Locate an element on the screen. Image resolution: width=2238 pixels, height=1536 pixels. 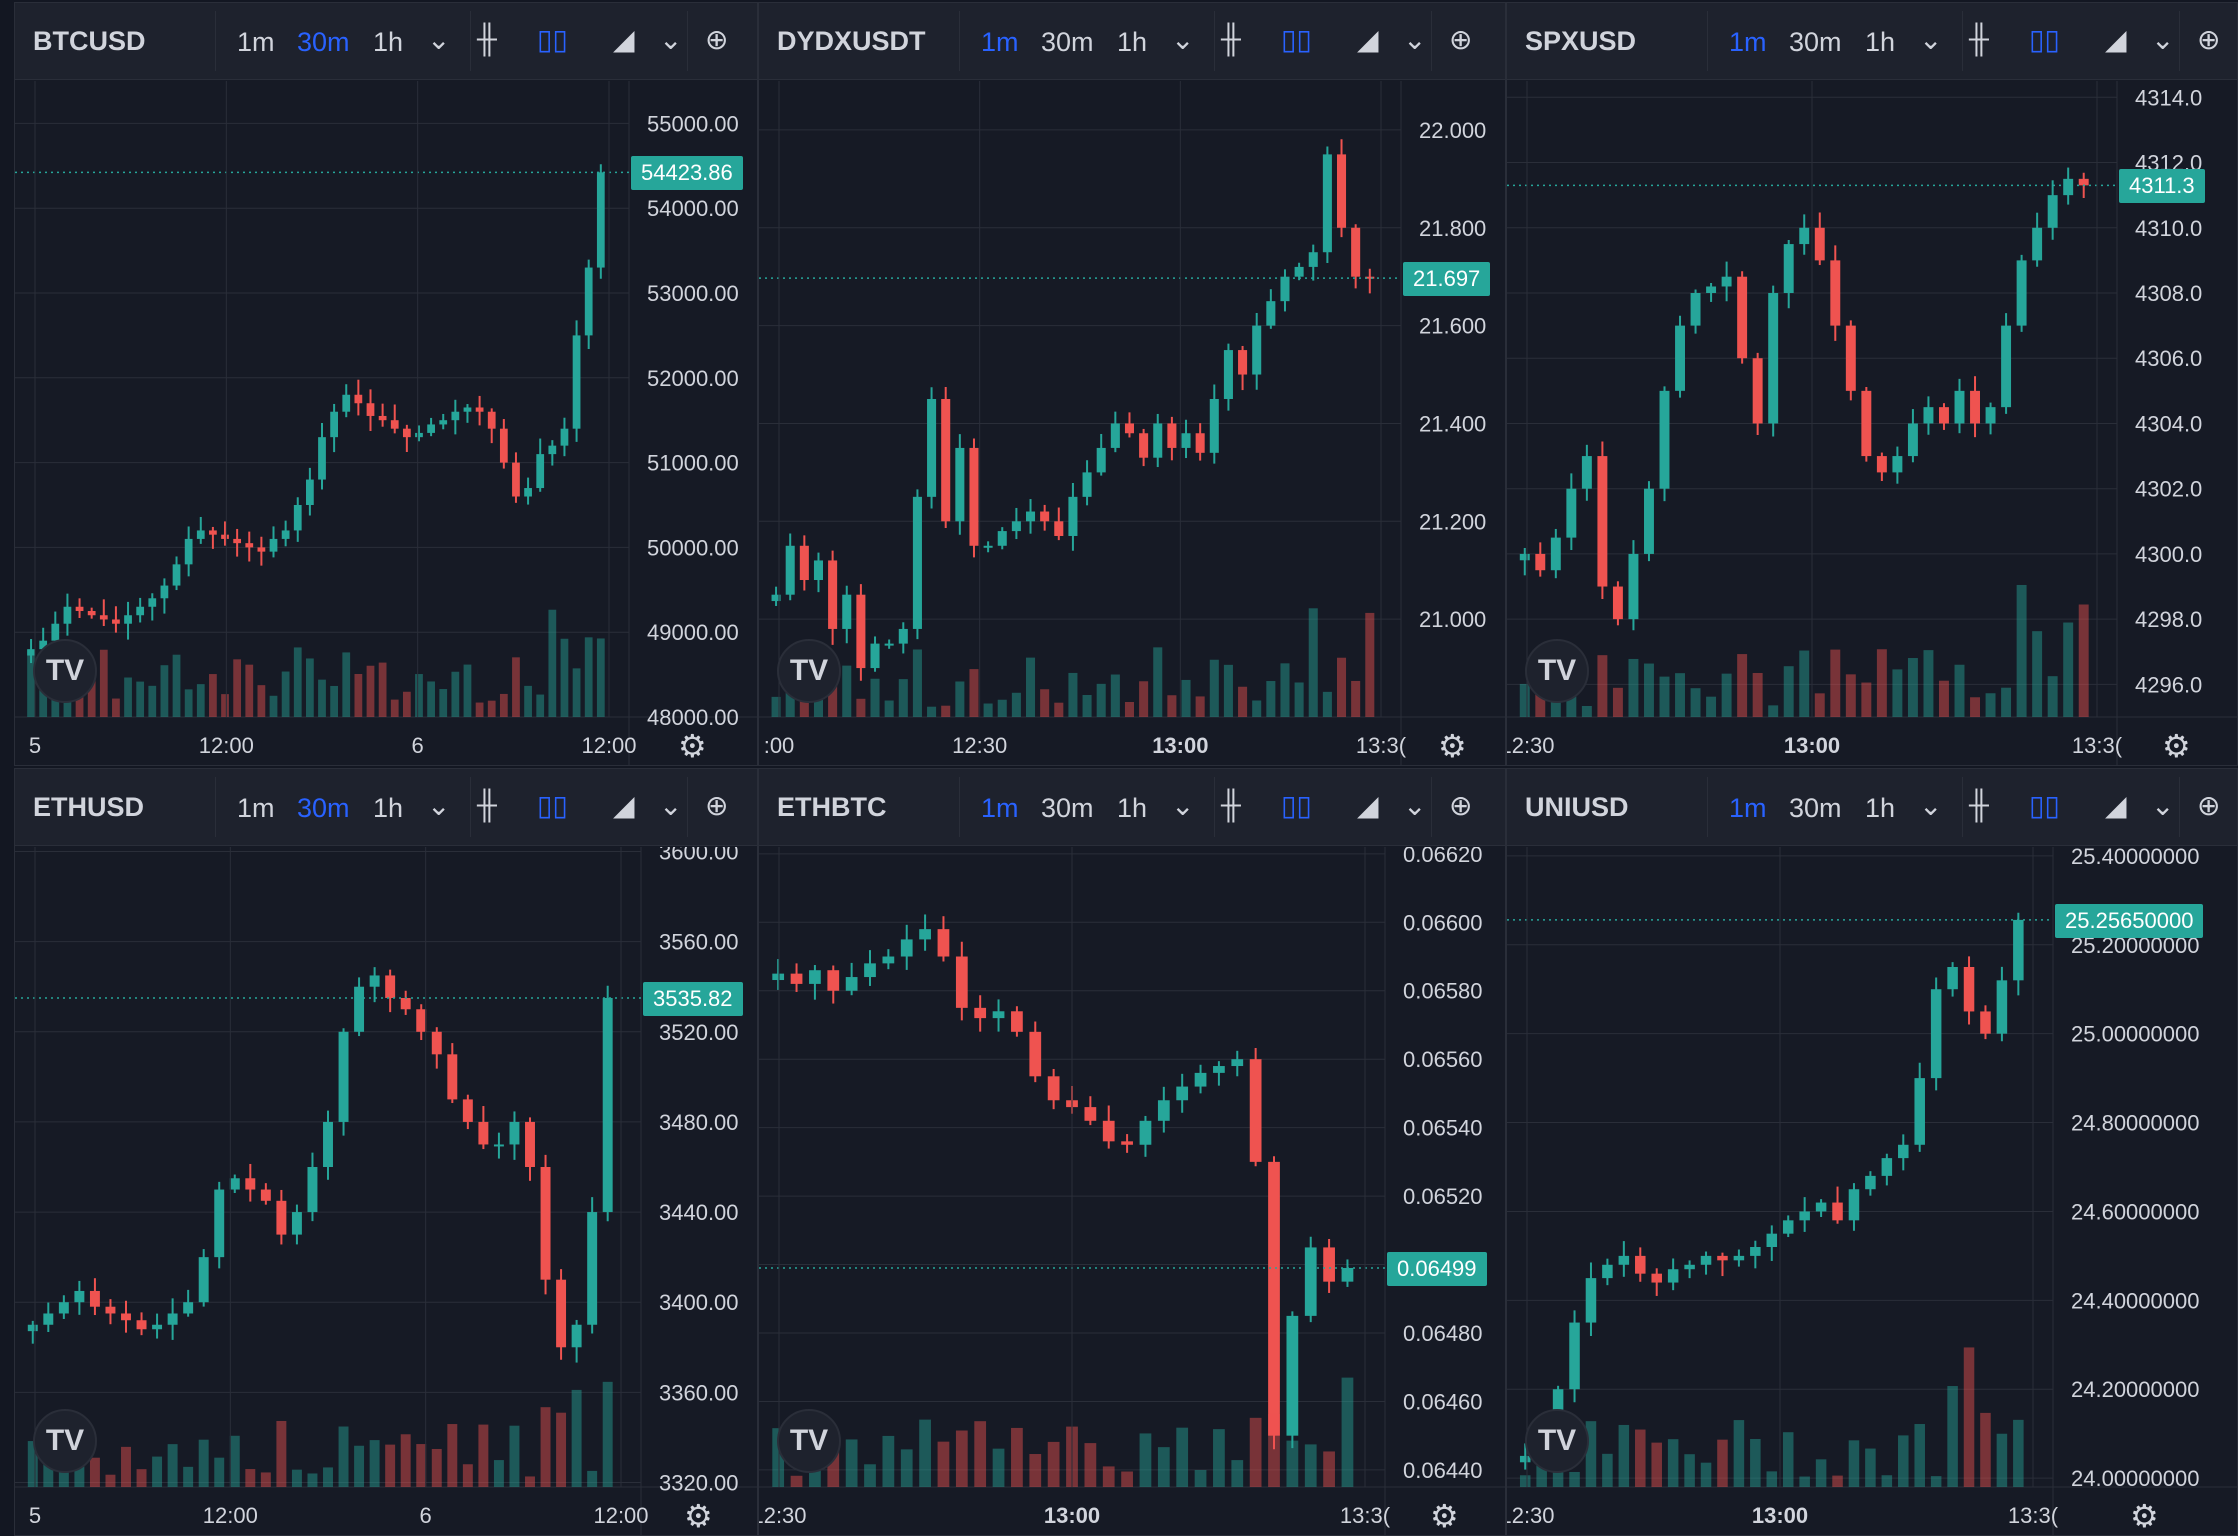
symbol-label: BTCUSD is located at coordinates (89, 40).